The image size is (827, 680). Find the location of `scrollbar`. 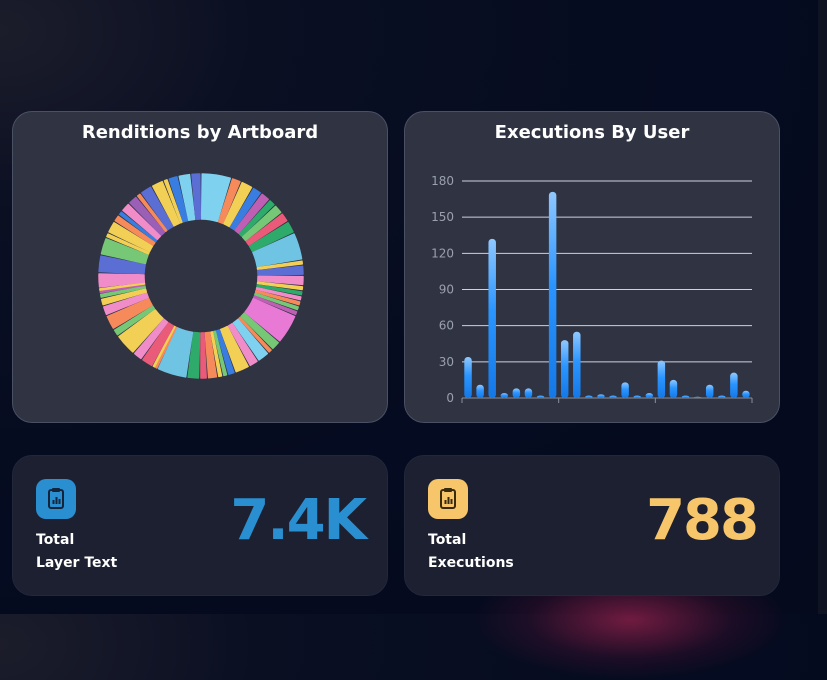

scrollbar is located at coordinates (822, 307).